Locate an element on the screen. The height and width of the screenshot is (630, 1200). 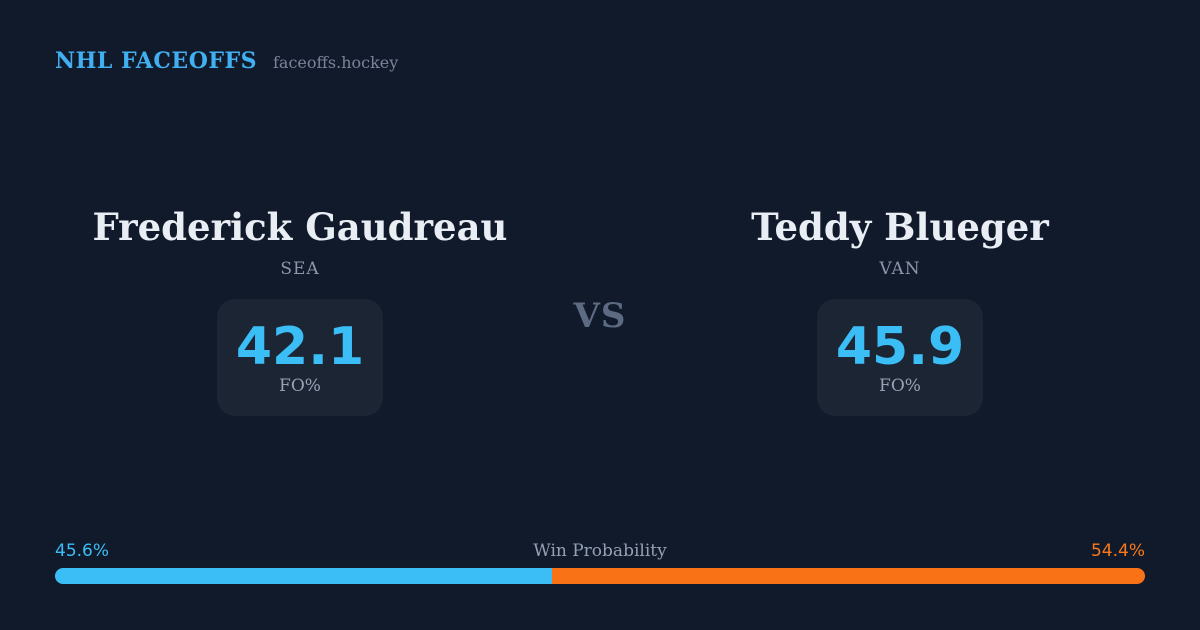
win-probability-title: Win Probability is located at coordinates (600, 551).